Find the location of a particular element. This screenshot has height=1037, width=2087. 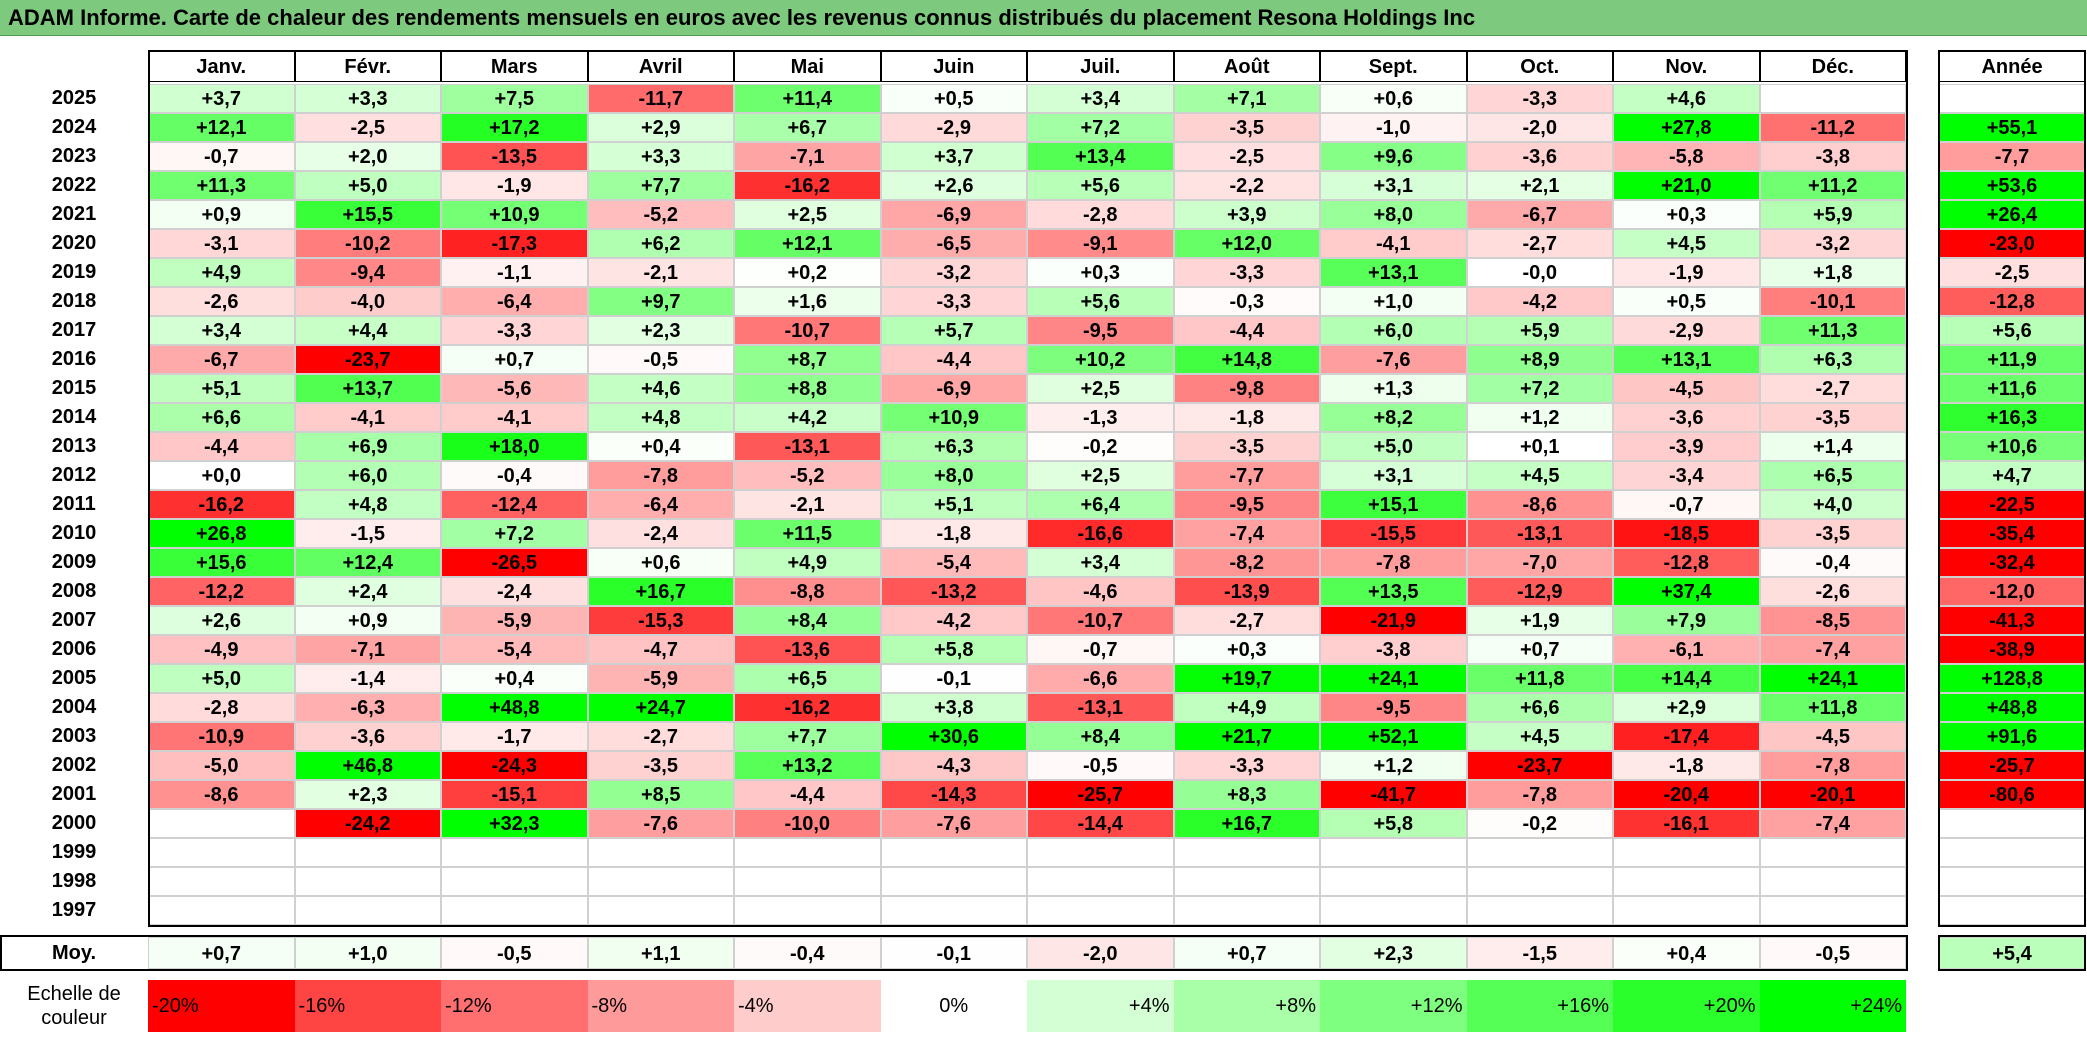

heat-cell: +6,0 is located at coordinates (367, 475).